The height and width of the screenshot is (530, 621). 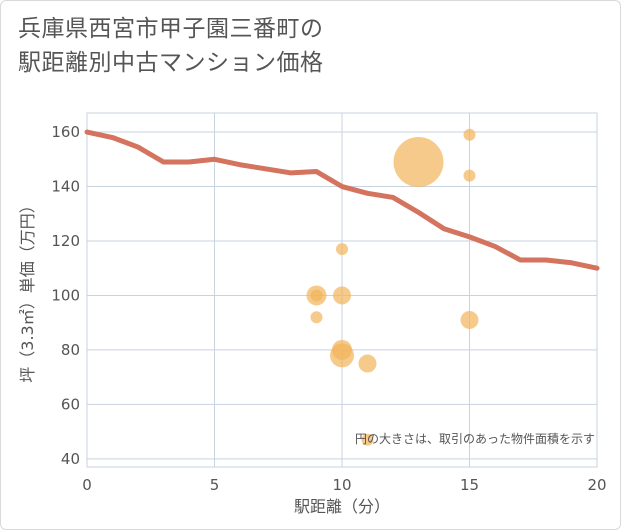 What do you see at coordinates (70, 350) in the screenshot?
I see `y-tick-label: 80` at bounding box center [70, 350].